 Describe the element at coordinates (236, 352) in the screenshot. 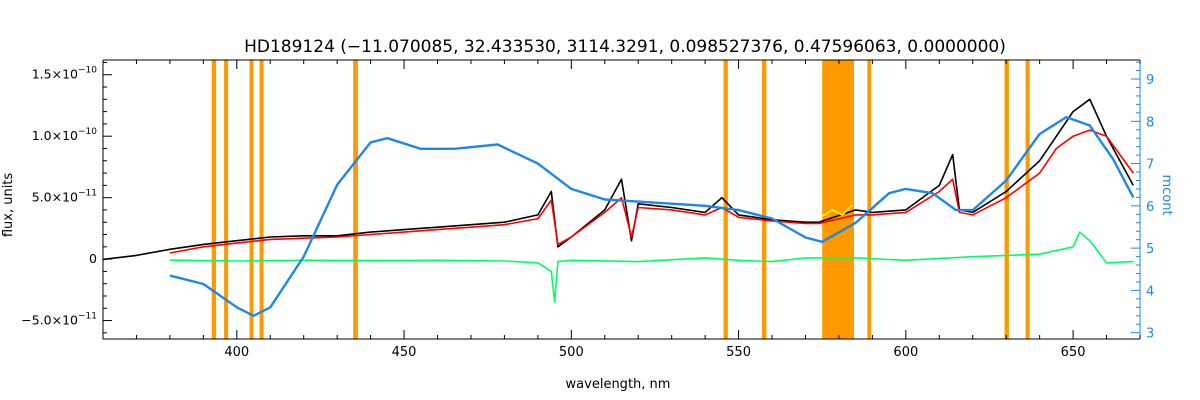

I see `x-tick-label-400: 400` at that location.